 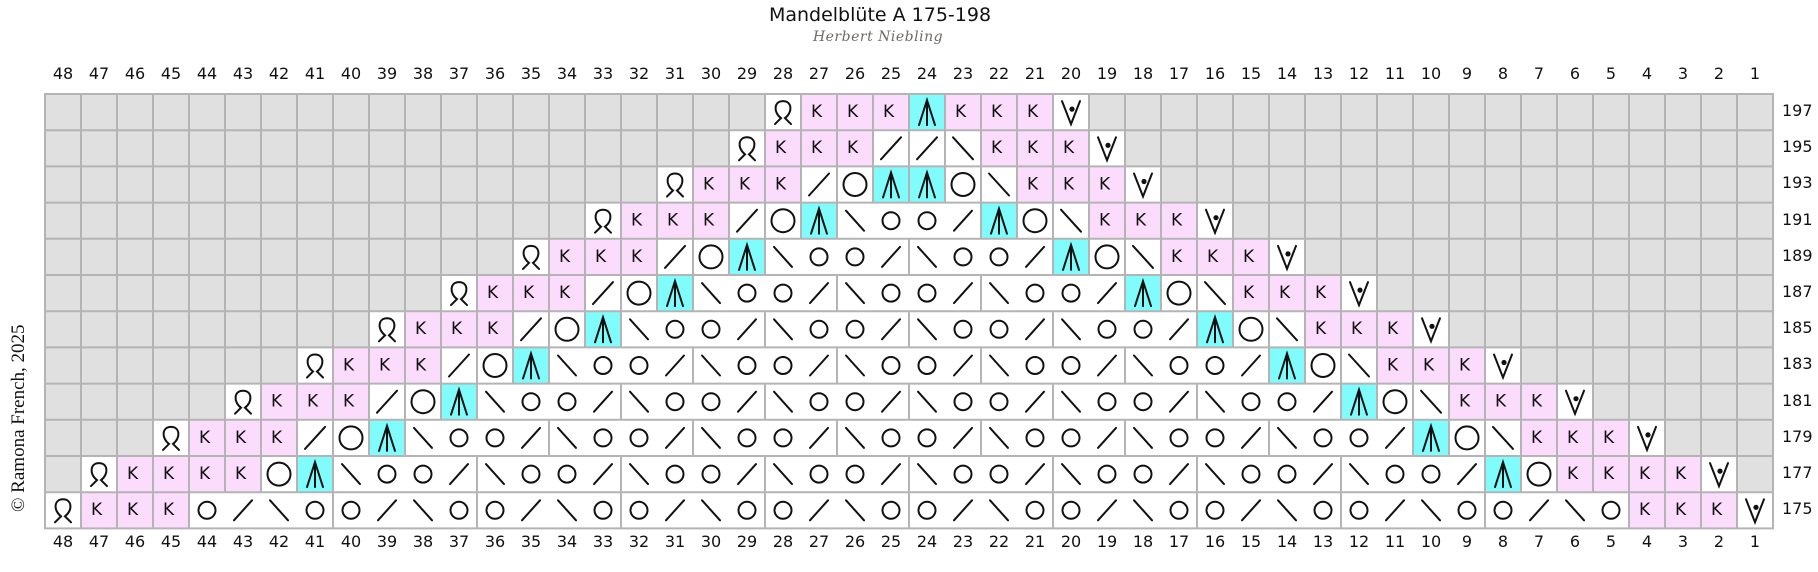 What do you see at coordinates (387, 541) in the screenshot?
I see `column-number-bottom: 39` at bounding box center [387, 541].